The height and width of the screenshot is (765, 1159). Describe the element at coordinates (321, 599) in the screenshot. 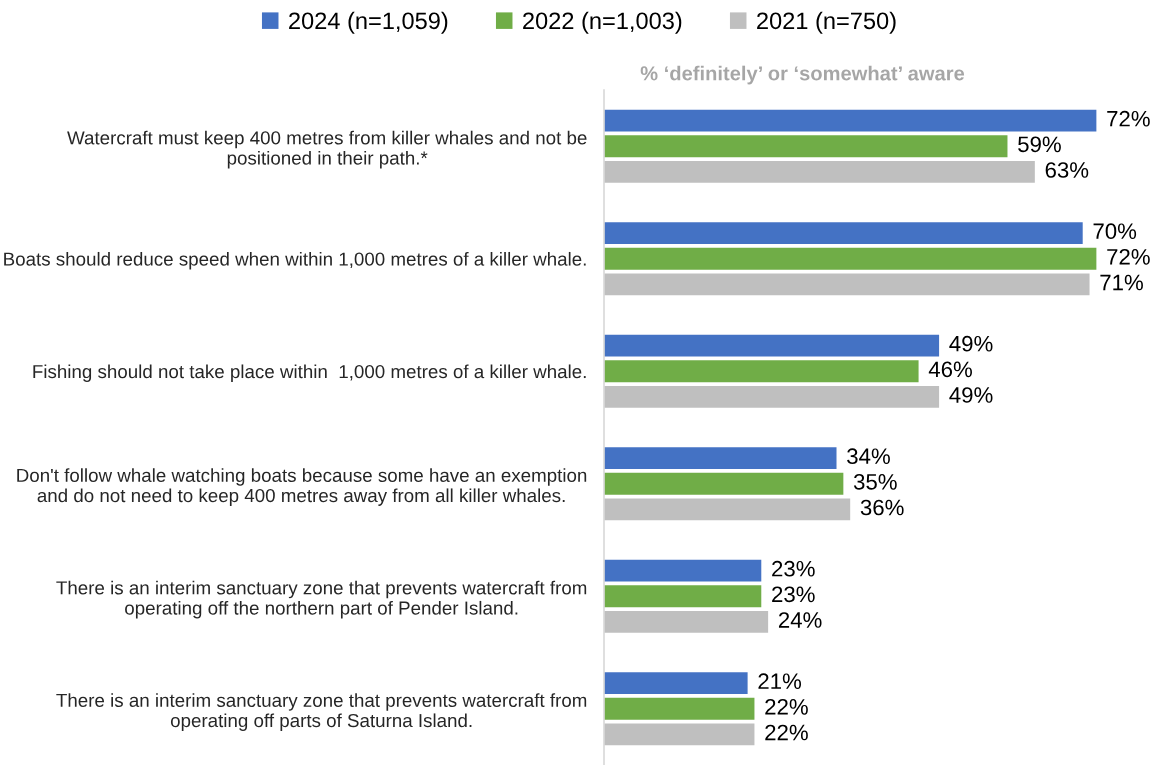

I see `y-tick-label: There is an interim sanctuary zone that prevents watercraft from operating off the northern part of Pender Island.` at that location.